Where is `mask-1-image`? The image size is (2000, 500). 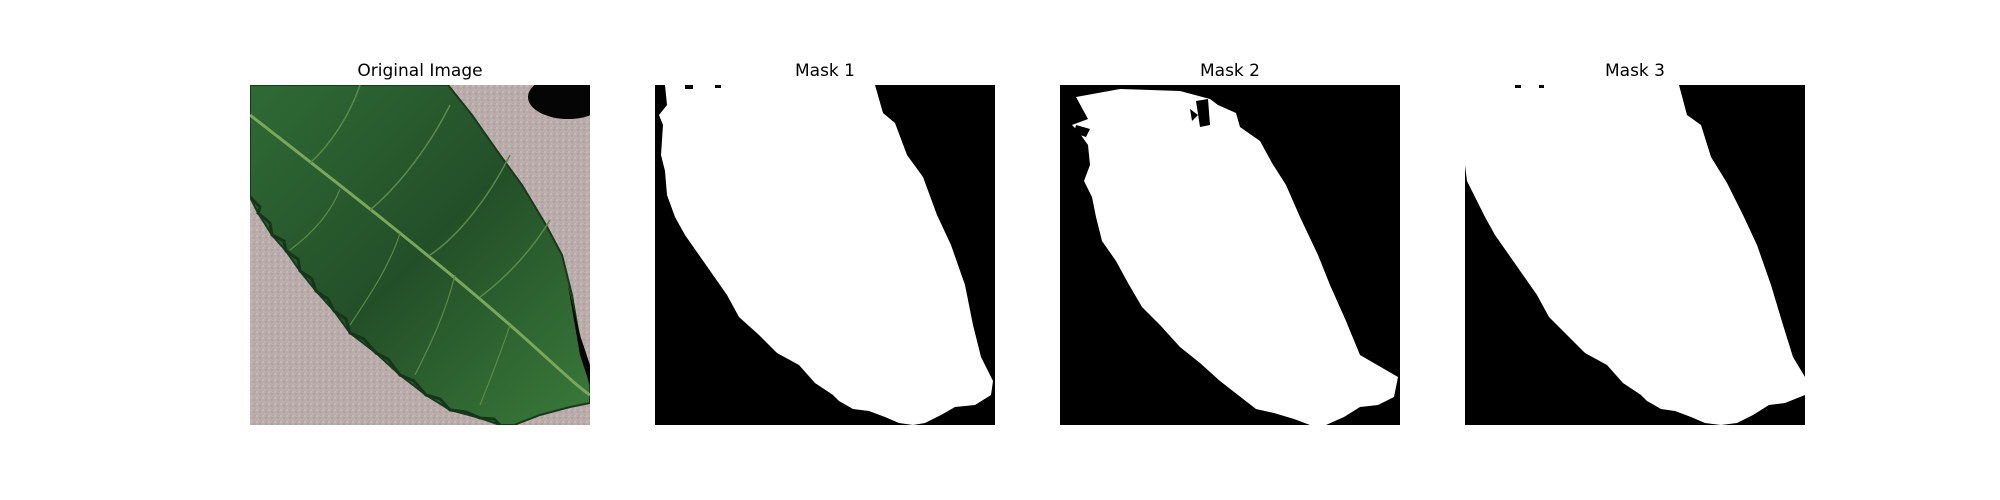 mask-1-image is located at coordinates (825, 255).